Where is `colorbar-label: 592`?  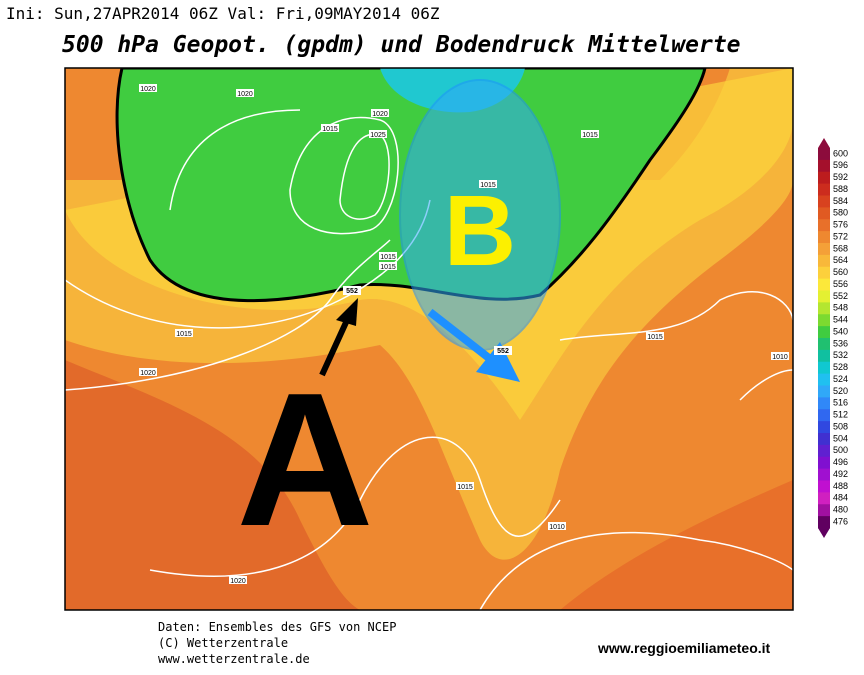 colorbar-label: 592 is located at coordinates (840, 177).